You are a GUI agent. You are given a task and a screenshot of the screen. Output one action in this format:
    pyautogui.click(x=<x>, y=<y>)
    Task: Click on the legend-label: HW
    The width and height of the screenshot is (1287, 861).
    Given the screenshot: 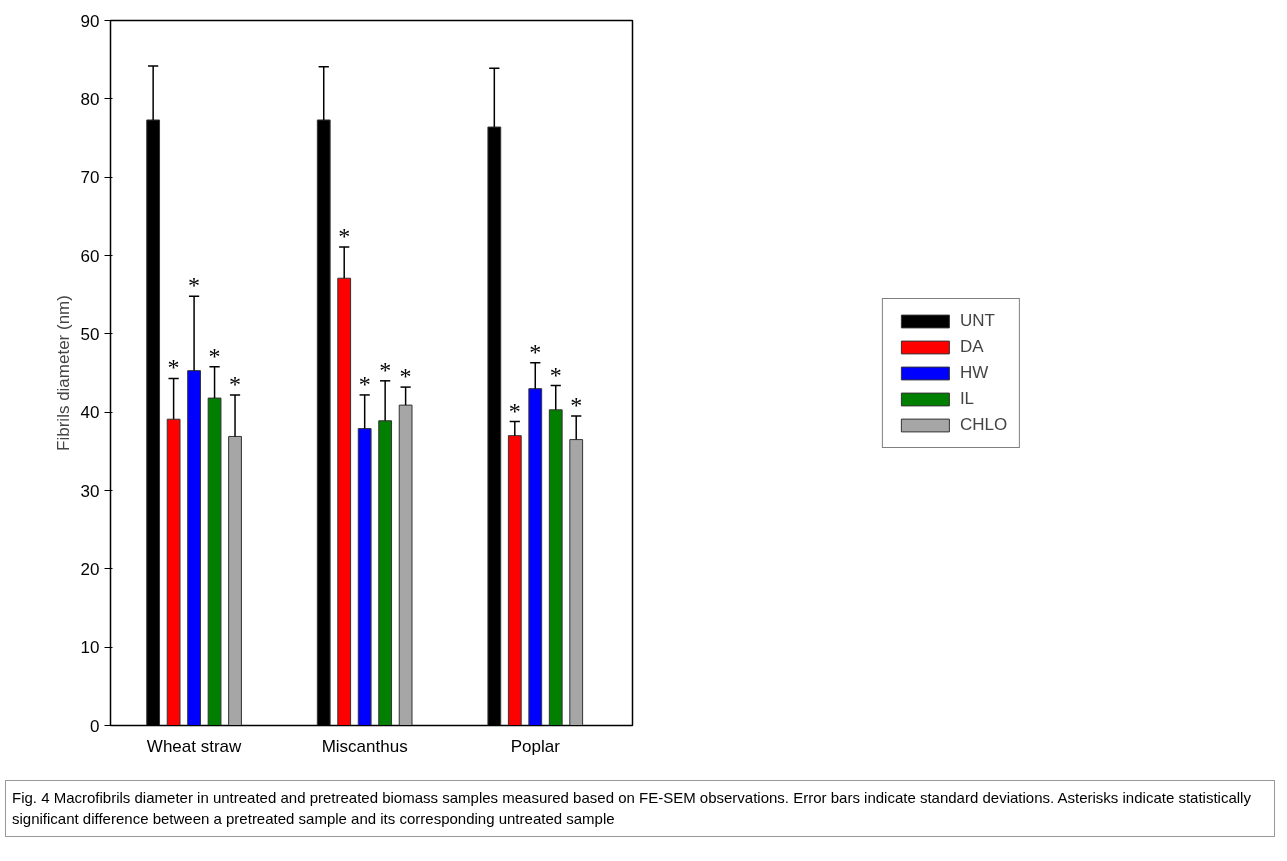 What is the action you would take?
    pyautogui.click(x=974, y=372)
    